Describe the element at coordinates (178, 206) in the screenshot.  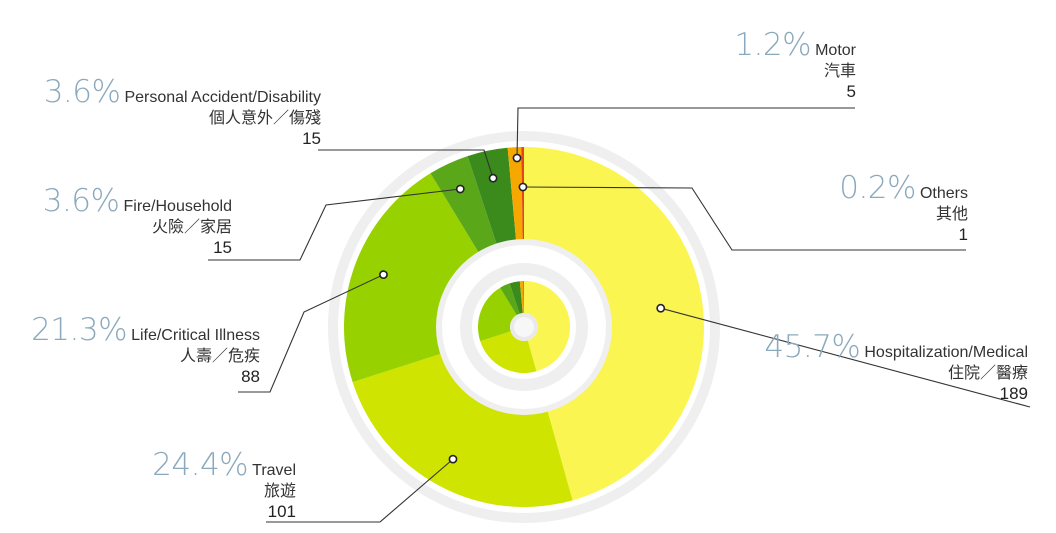
I see `slice-name: Fire/Household` at that location.